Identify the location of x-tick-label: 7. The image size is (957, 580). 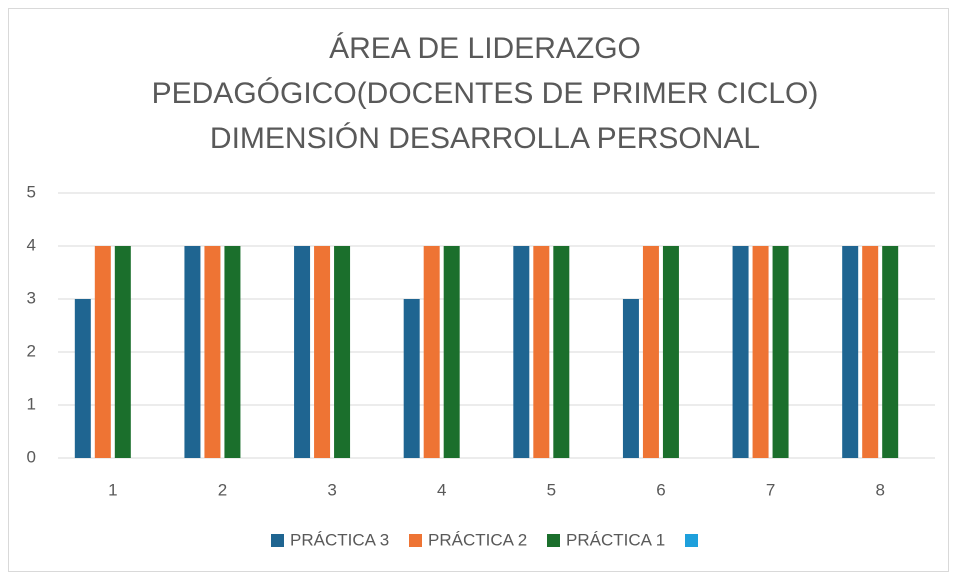
(770, 489).